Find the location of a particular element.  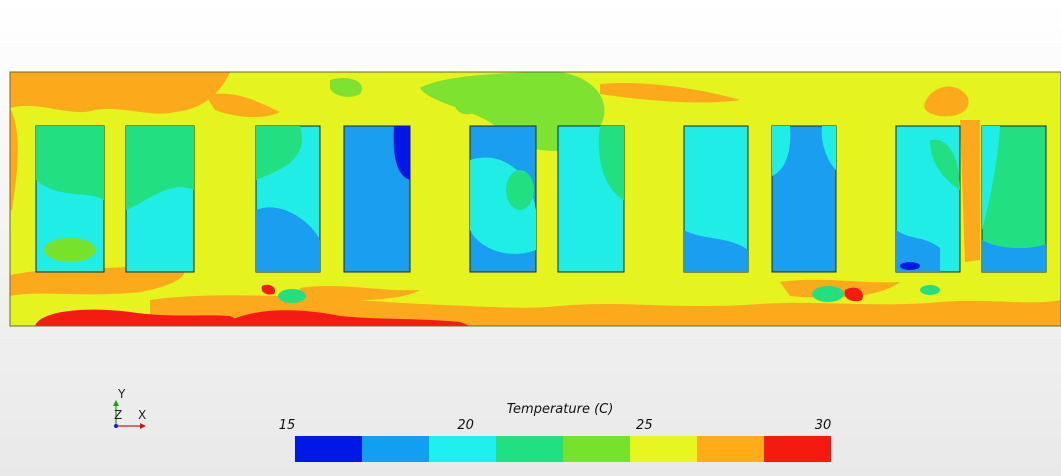

axis-triad: Y Z X is located at coordinates (132, 409).